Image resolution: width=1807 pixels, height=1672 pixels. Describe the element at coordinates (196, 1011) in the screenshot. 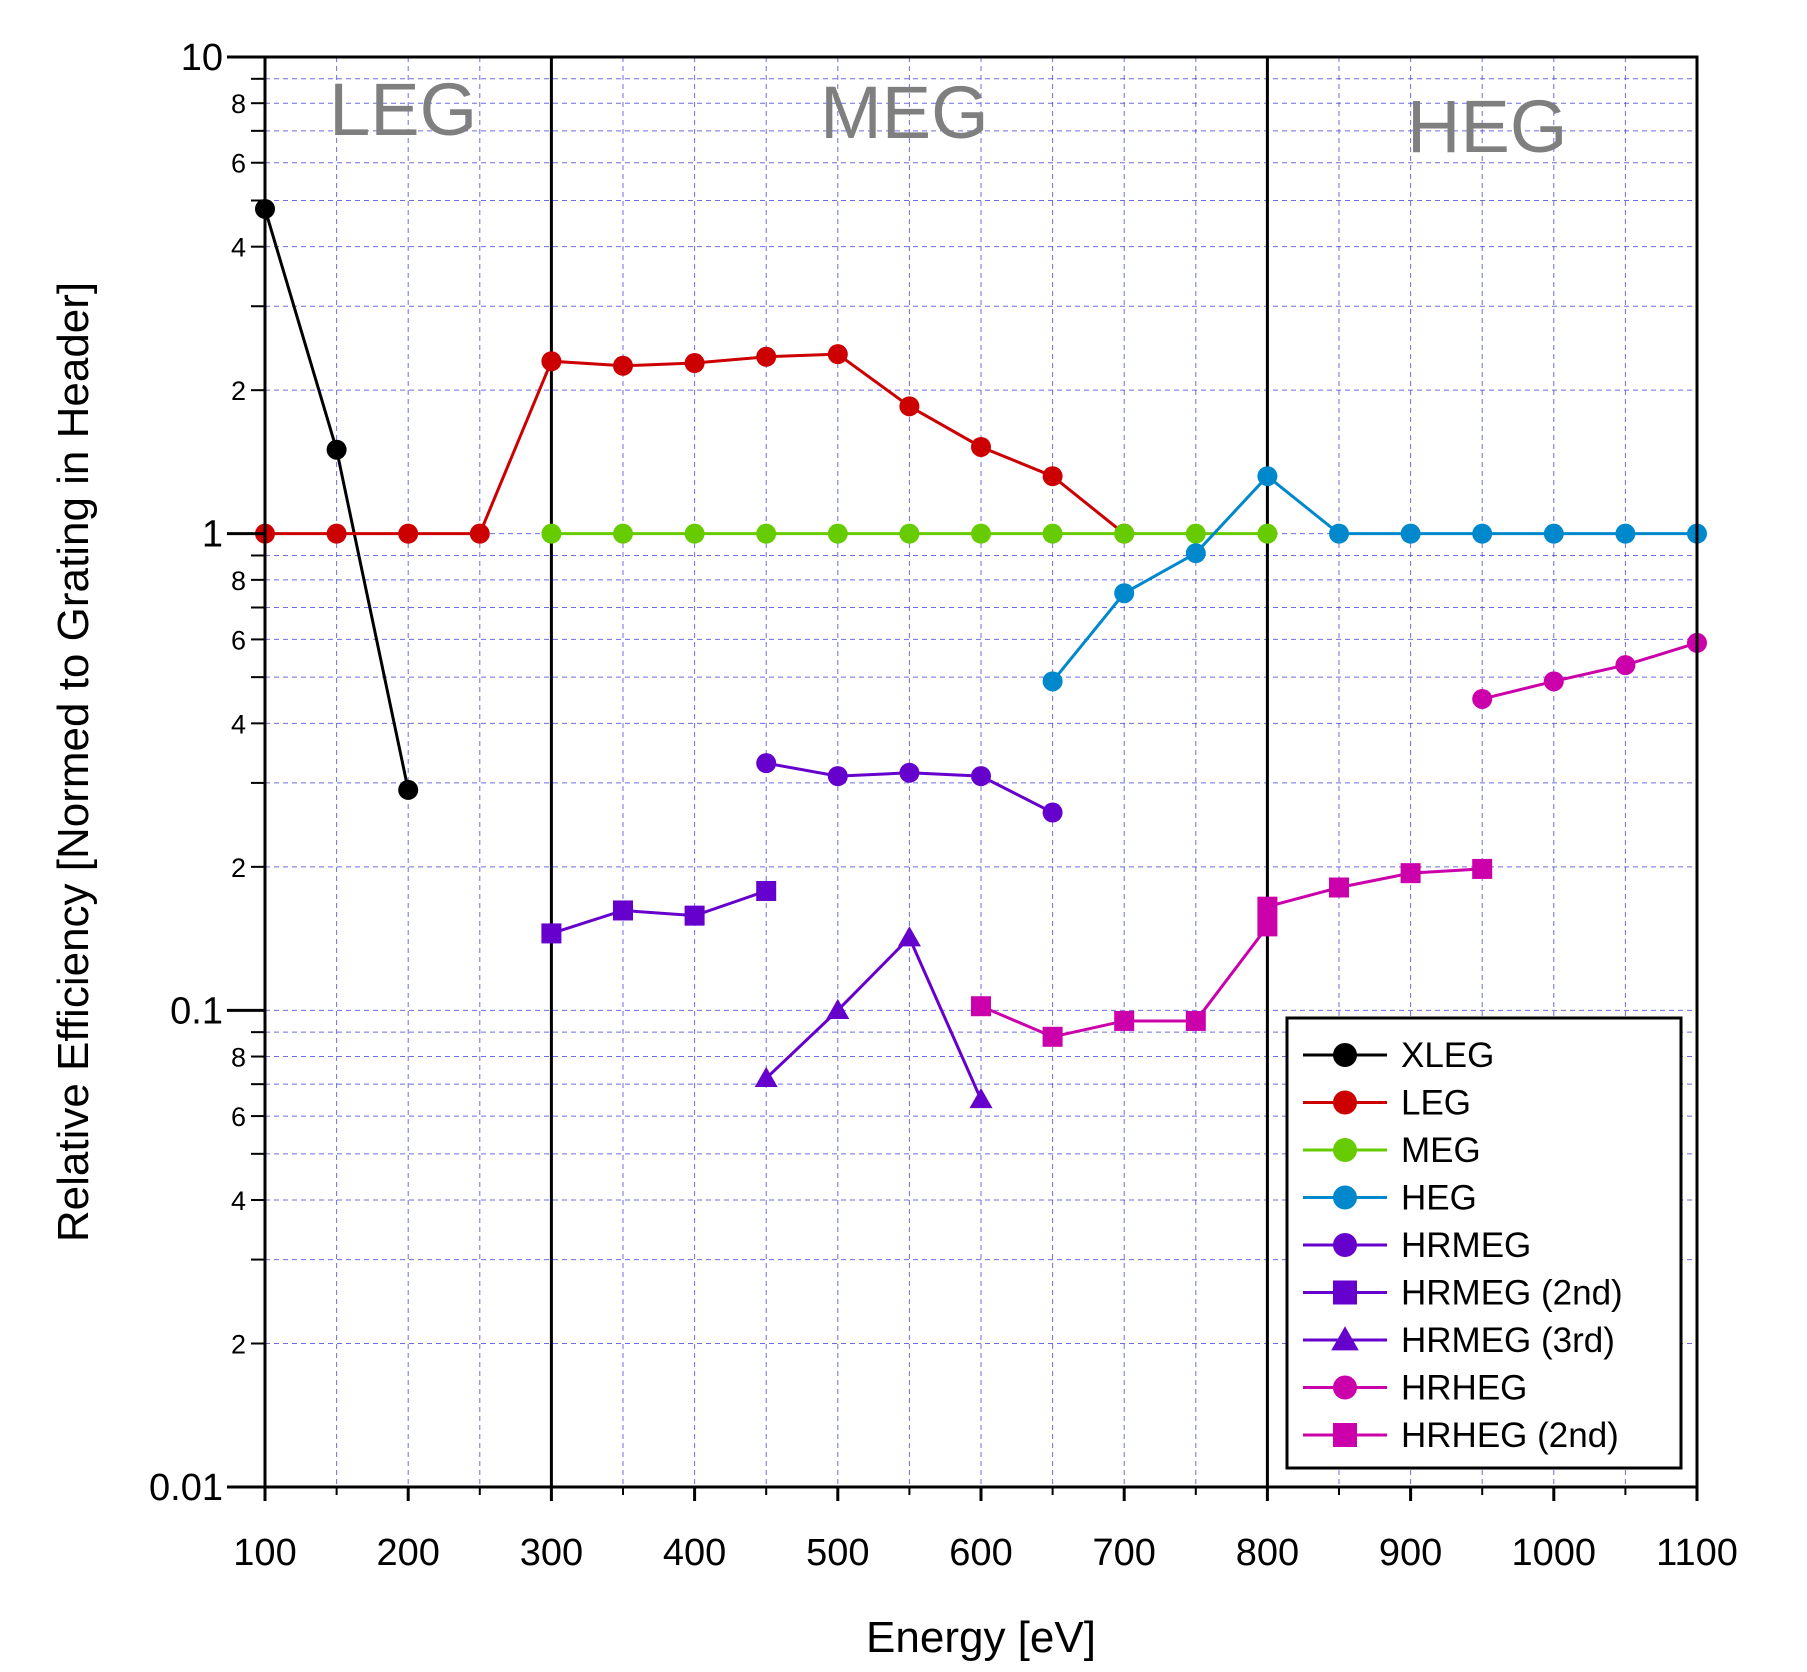

I see `y-major-tick-label: 0.1` at that location.